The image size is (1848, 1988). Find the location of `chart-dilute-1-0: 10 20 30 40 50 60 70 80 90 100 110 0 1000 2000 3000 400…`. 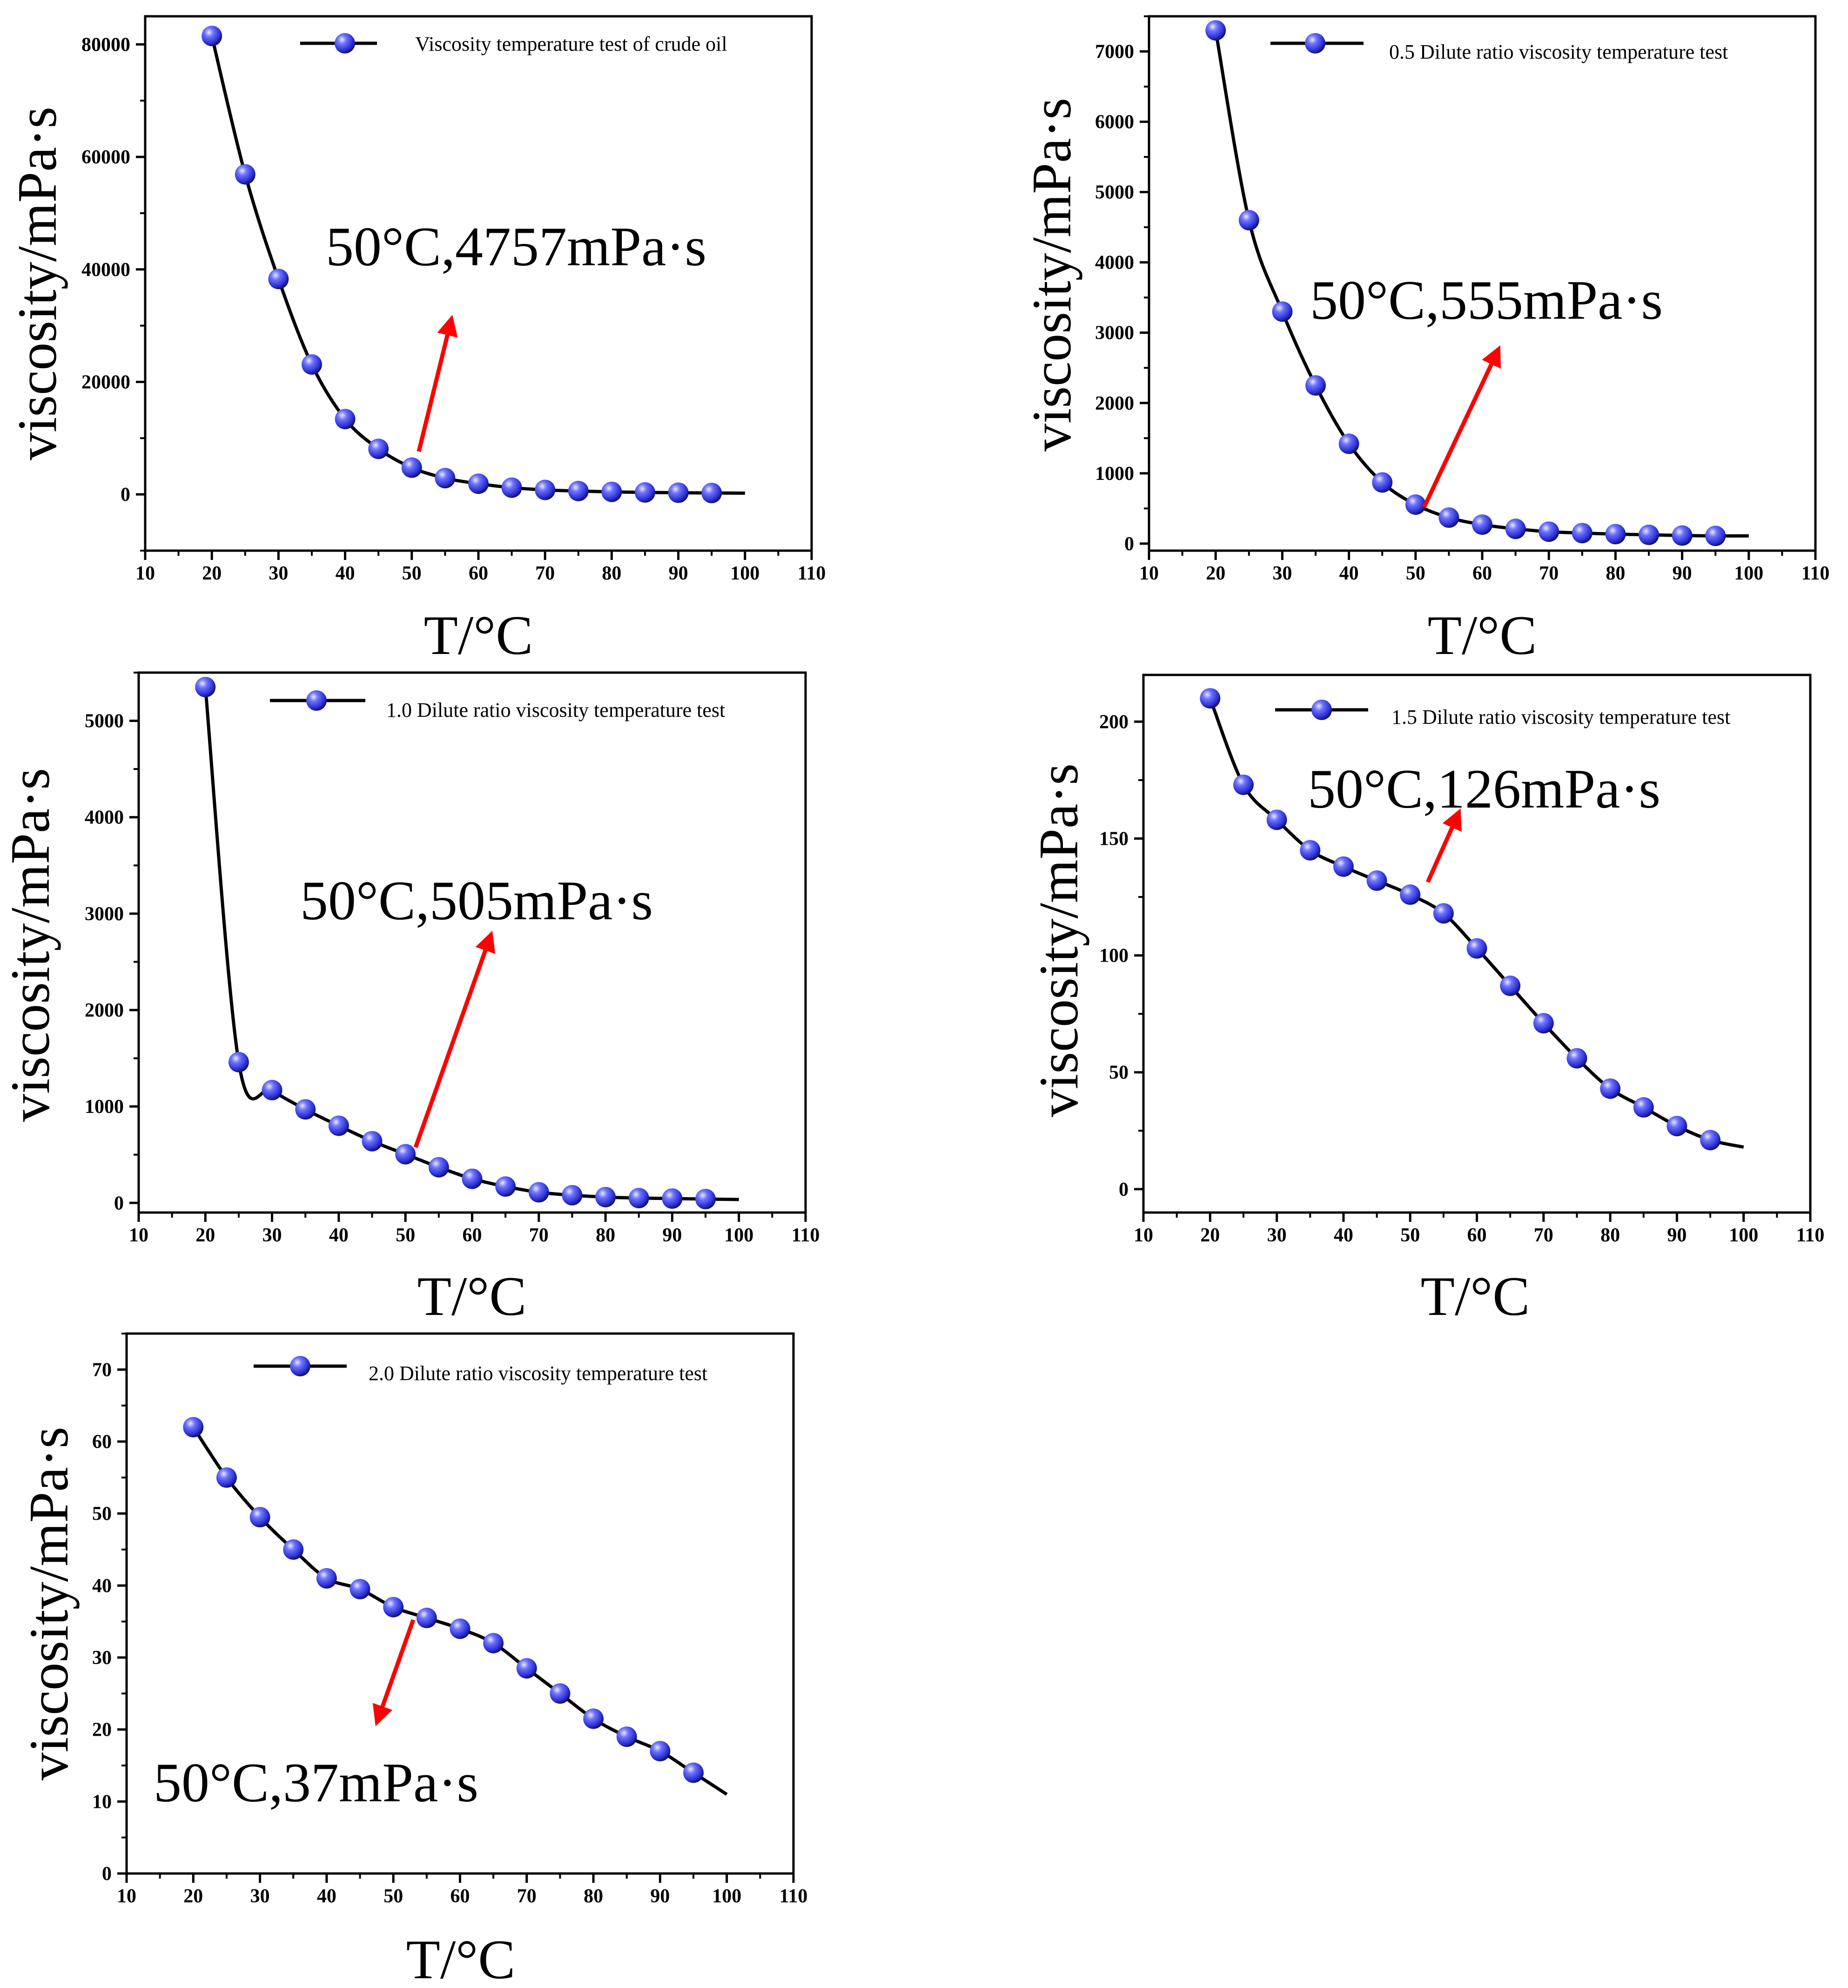

chart-dilute-1-0: 10 20 30 40 50 60 70 80 90 100 110 0 1000 2000 3000 400… is located at coordinates (410, 999).